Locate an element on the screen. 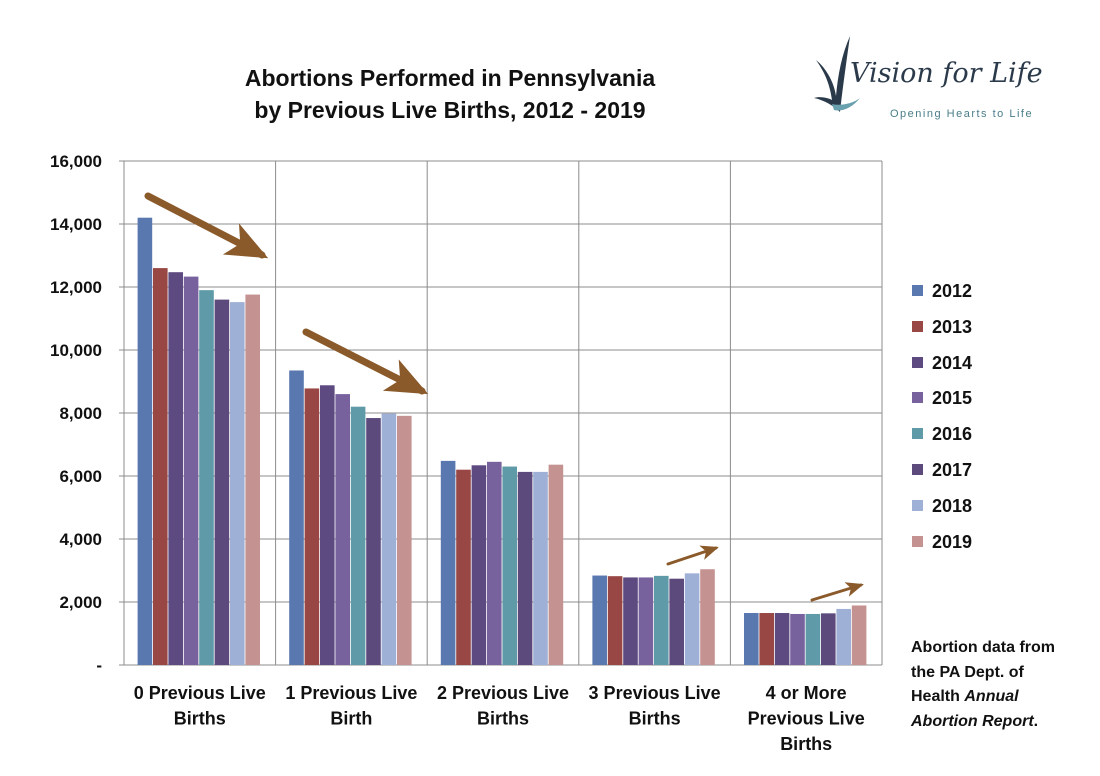 Image resolution: width=1100 pixels, height=776 pixels. x-tick-label-0-0: 0 Previous Live is located at coordinates (200, 693).